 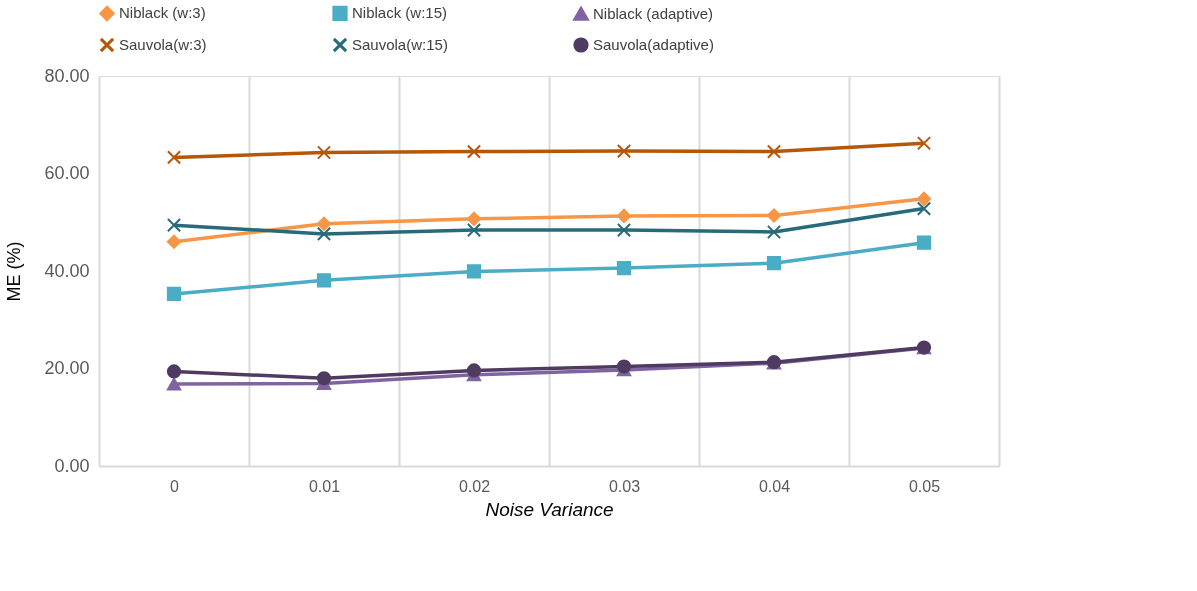 What do you see at coordinates (400, 44) in the screenshot?
I see `legend-label: Sauvola(w:15)` at bounding box center [400, 44].